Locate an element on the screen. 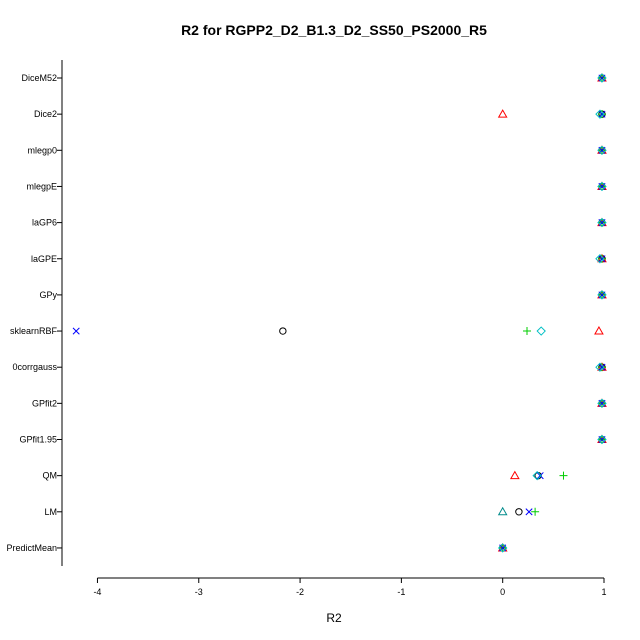 The width and height of the screenshot is (640, 640). y-tick-label: sklearnRBF is located at coordinates (34, 331).